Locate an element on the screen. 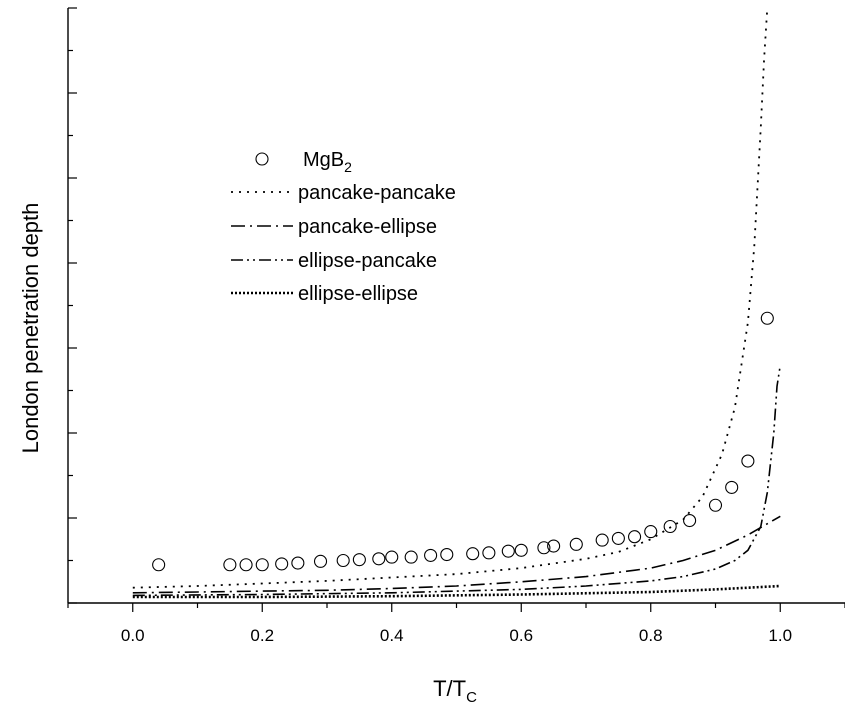 The image size is (845, 708). x-tick-label: 0.2 is located at coordinates (262, 635).